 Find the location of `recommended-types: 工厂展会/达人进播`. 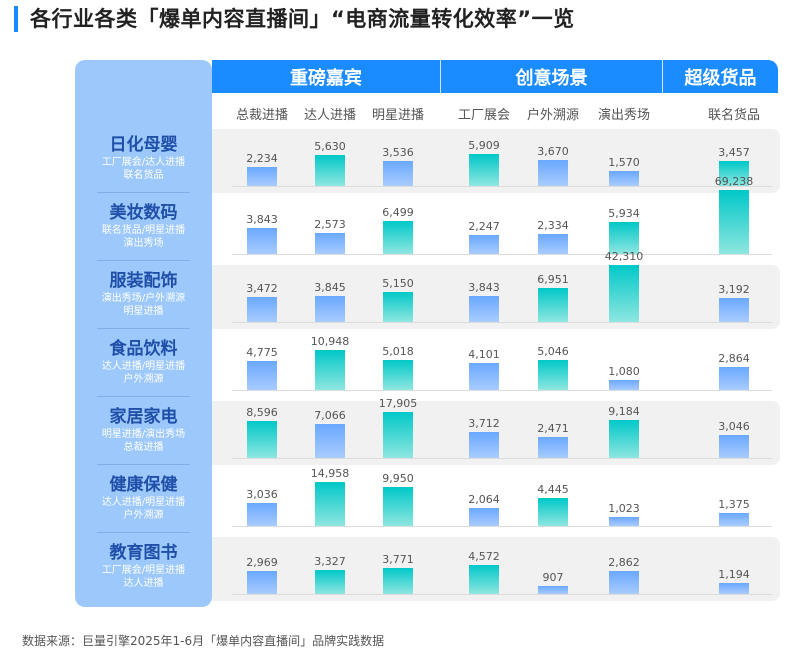

recommended-types: 工厂展会/达人进播 is located at coordinates (143, 162).